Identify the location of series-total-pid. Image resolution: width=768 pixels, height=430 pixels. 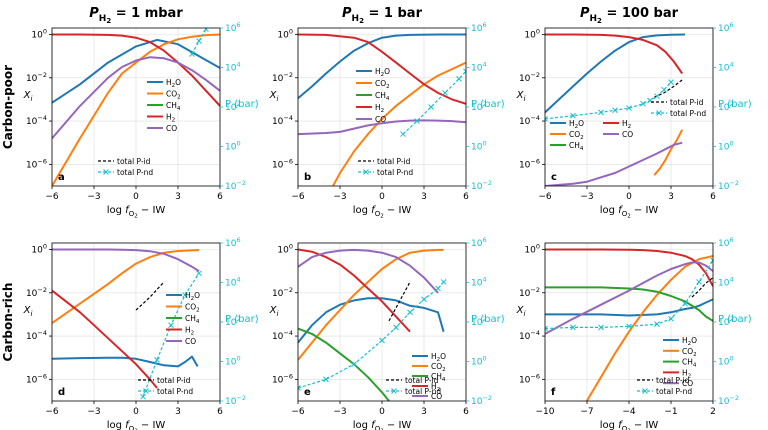
(668, 88).